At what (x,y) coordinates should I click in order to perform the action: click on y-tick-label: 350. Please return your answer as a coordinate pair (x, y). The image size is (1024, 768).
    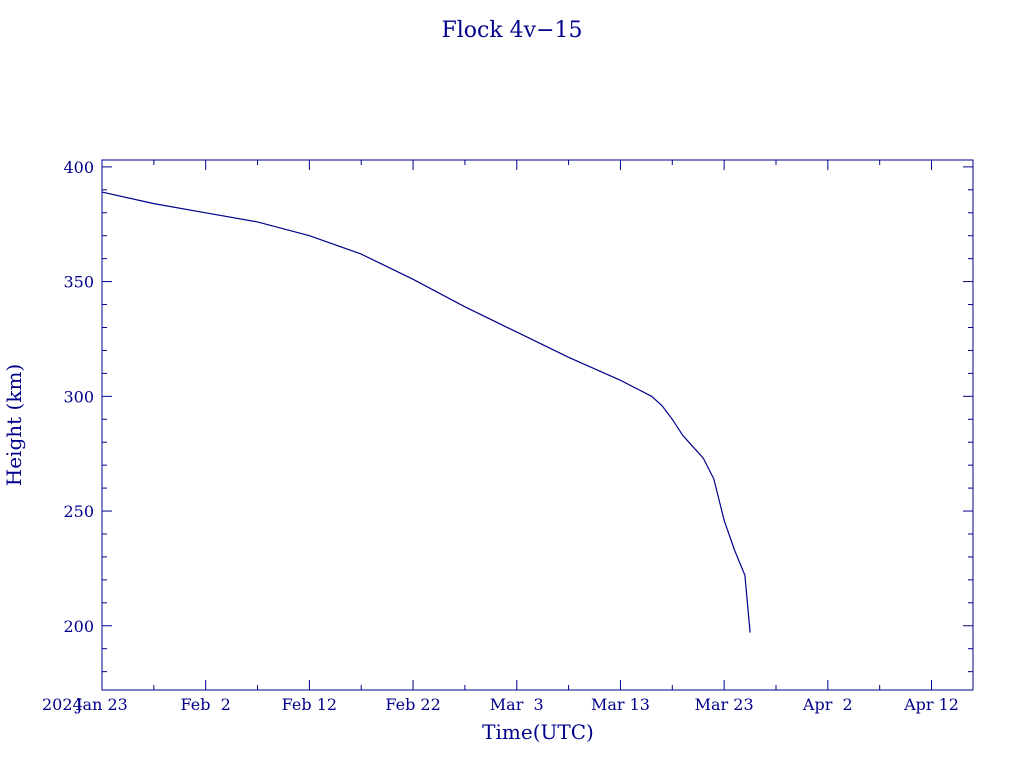
    Looking at the image, I should click on (78, 282).